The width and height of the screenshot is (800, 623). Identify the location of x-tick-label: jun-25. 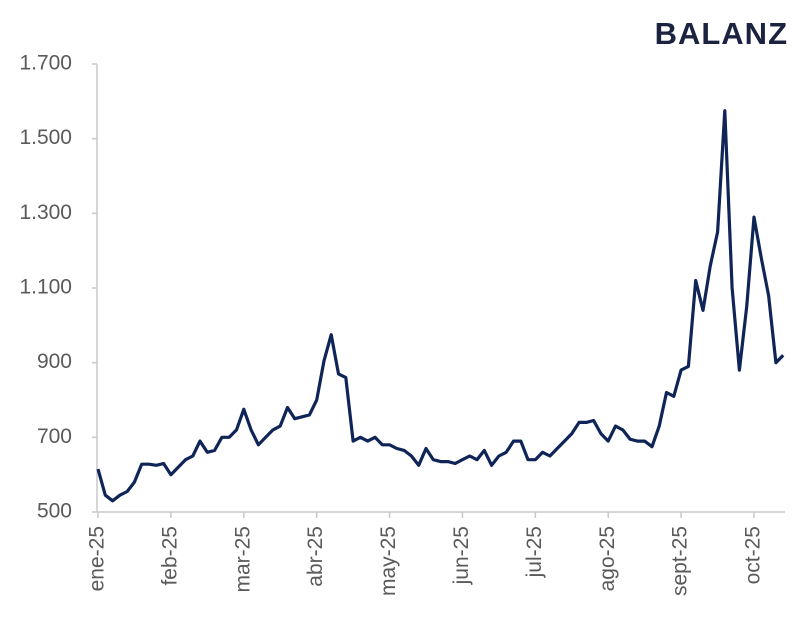
(461, 555).